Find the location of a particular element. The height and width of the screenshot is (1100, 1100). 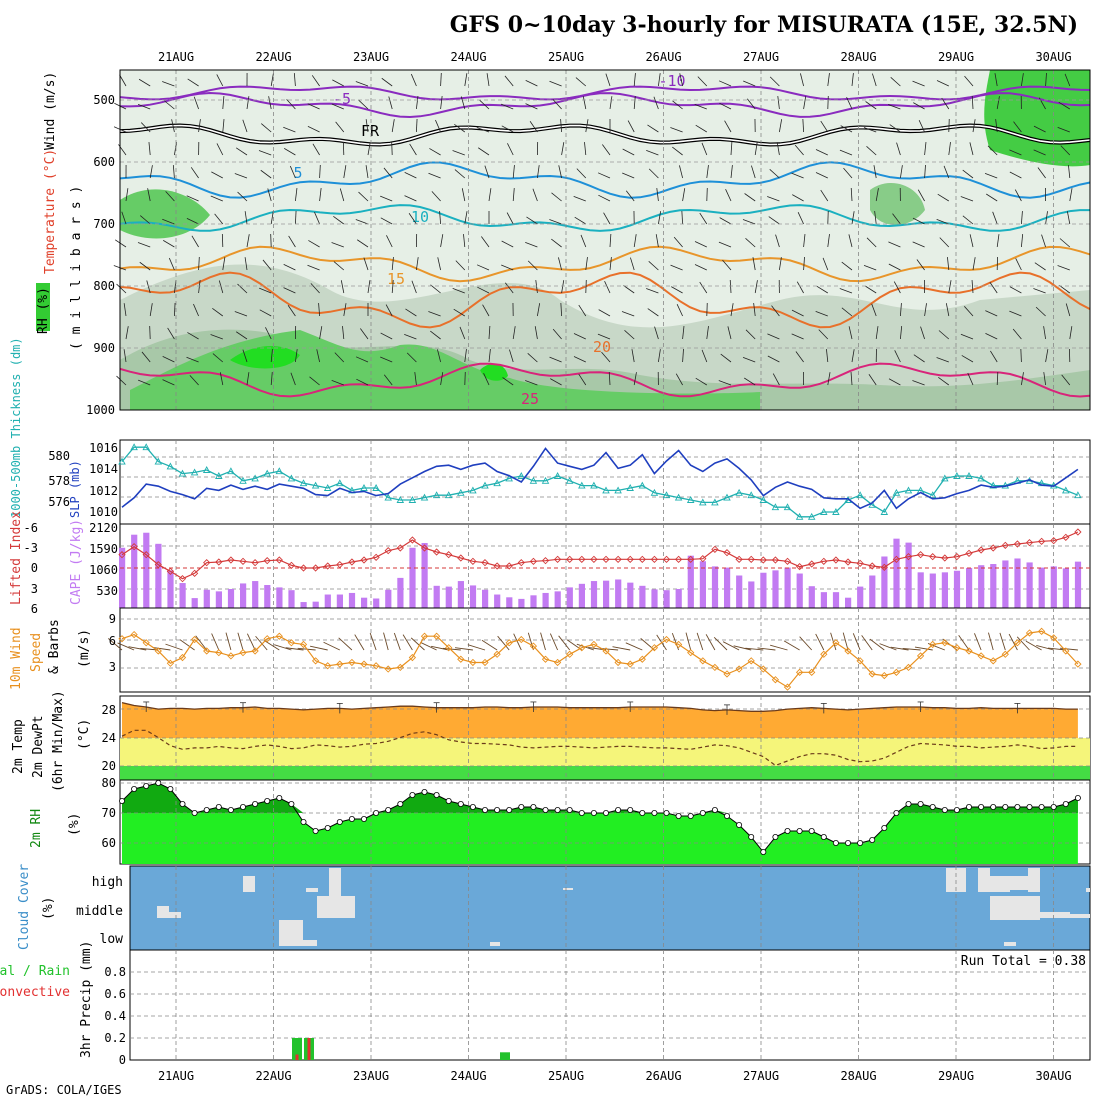

rh-unit-label: (%) is located at coordinates (74, 824).